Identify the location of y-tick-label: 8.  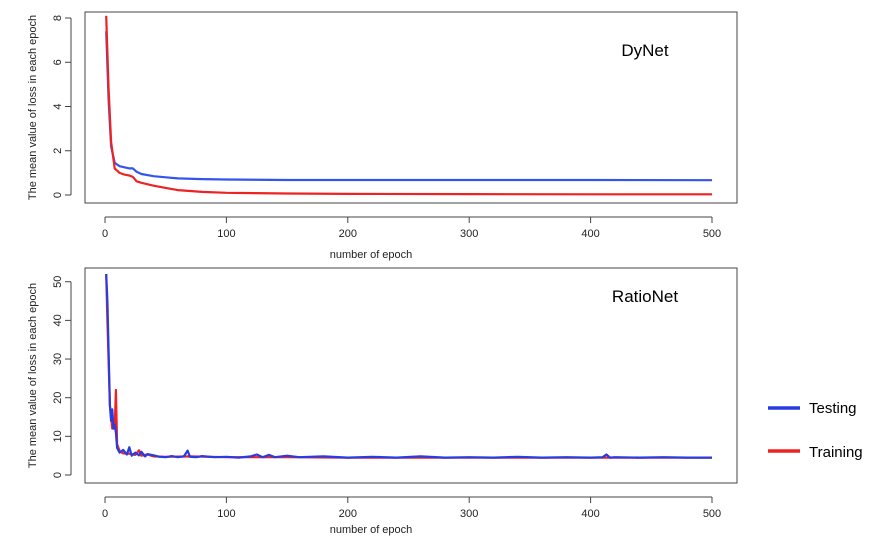
(58, 18).